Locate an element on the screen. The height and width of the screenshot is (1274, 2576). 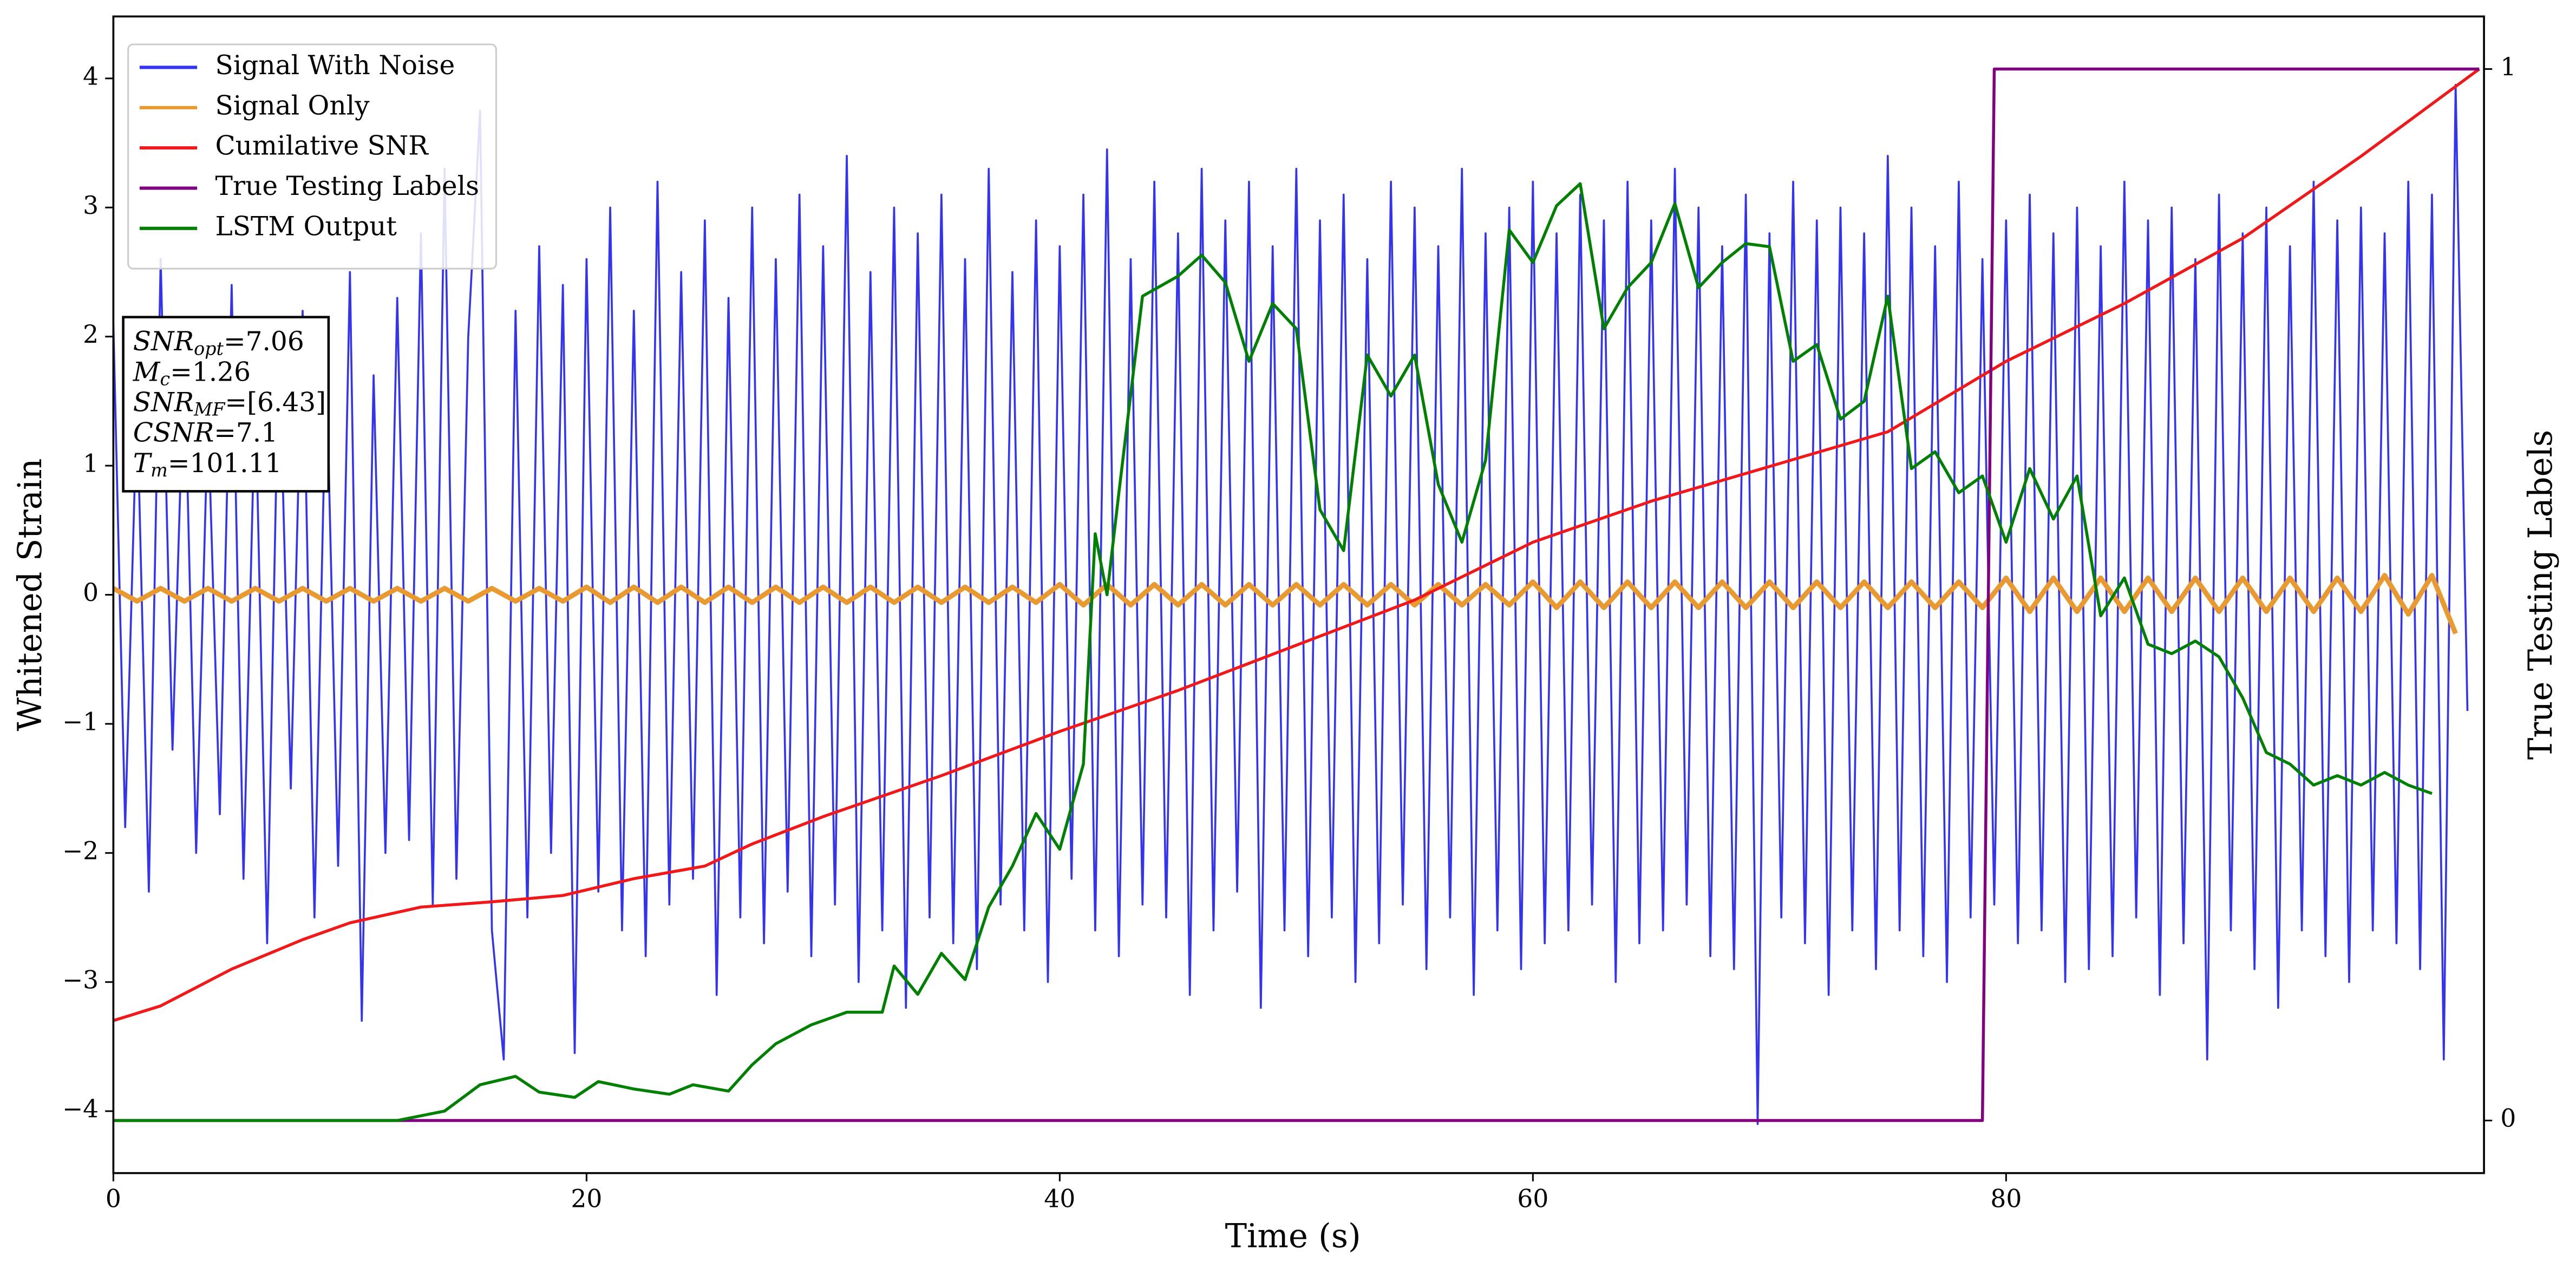
y-tick-label: −1 is located at coordinates (80, 721).